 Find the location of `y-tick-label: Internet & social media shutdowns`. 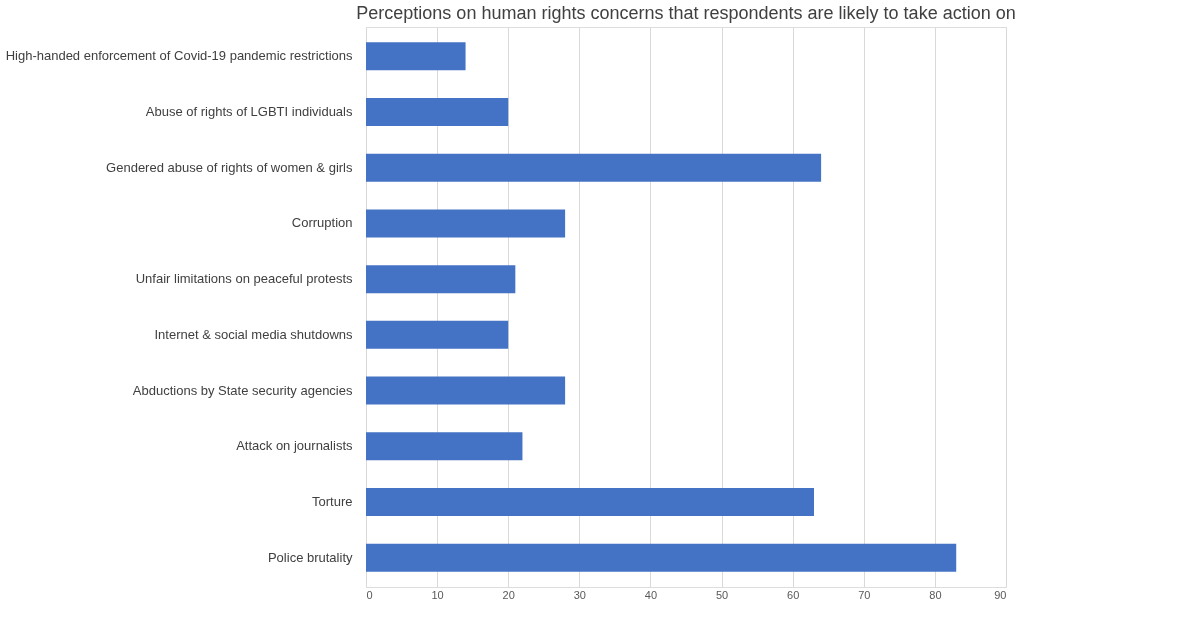

y-tick-label: Internet & social media shutdowns is located at coordinates (253, 334).